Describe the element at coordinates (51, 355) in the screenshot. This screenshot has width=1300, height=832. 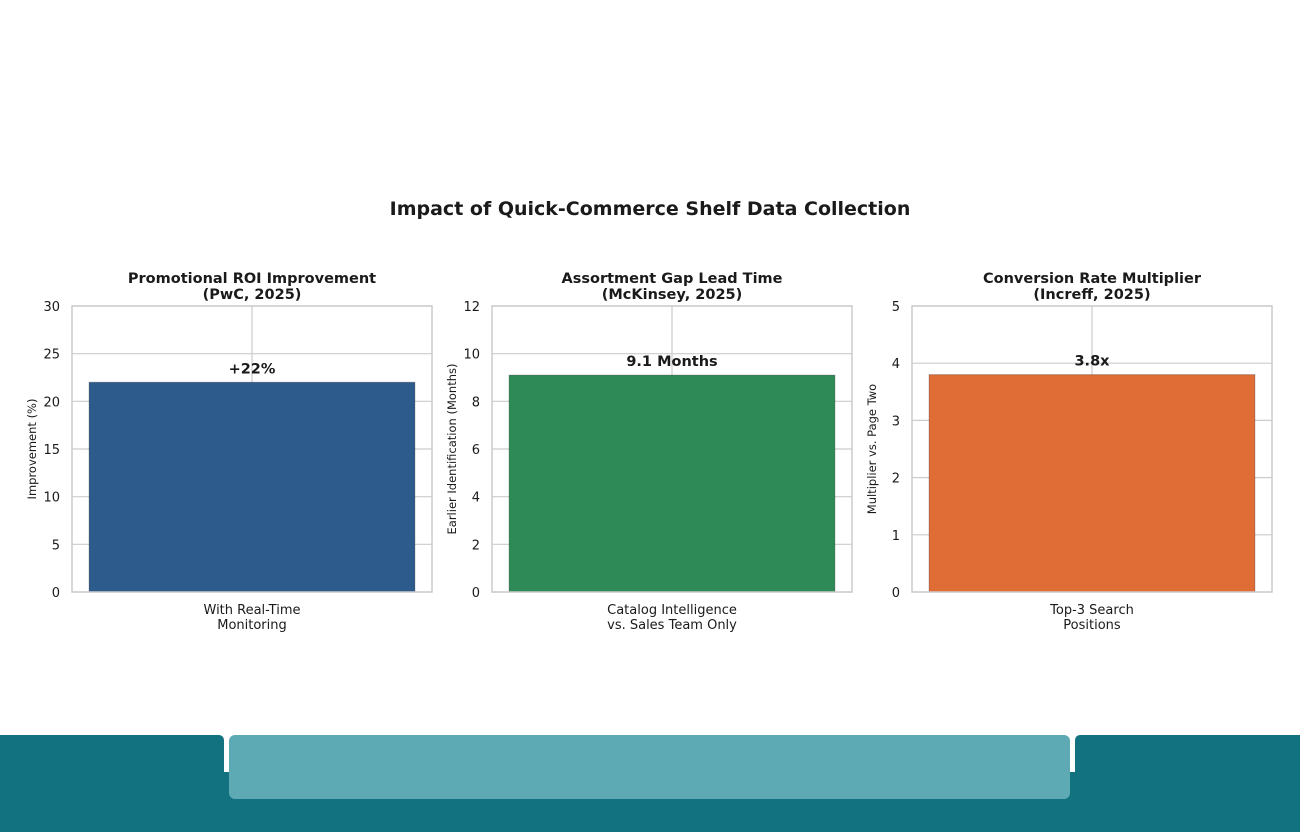
I see `y-tick-label: 25` at that location.